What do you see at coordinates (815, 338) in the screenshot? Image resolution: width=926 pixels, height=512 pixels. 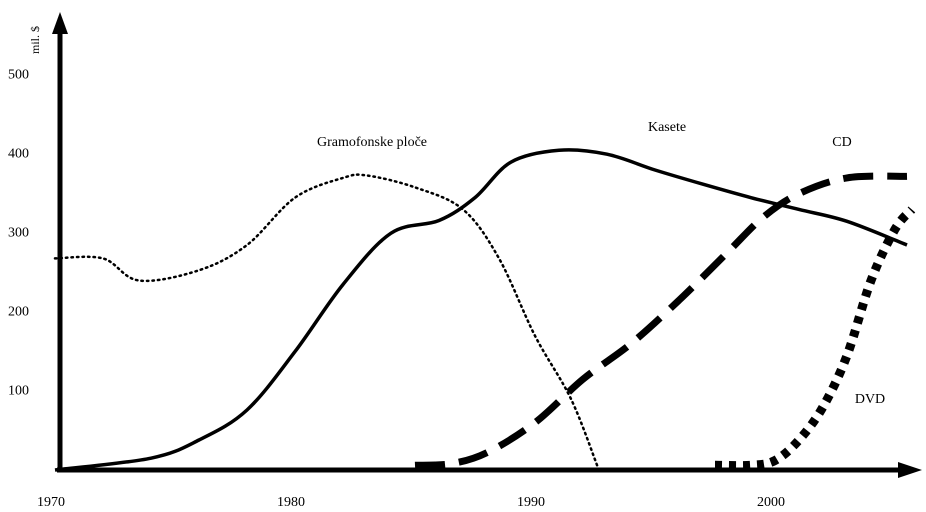 I see `series-line` at bounding box center [815, 338].